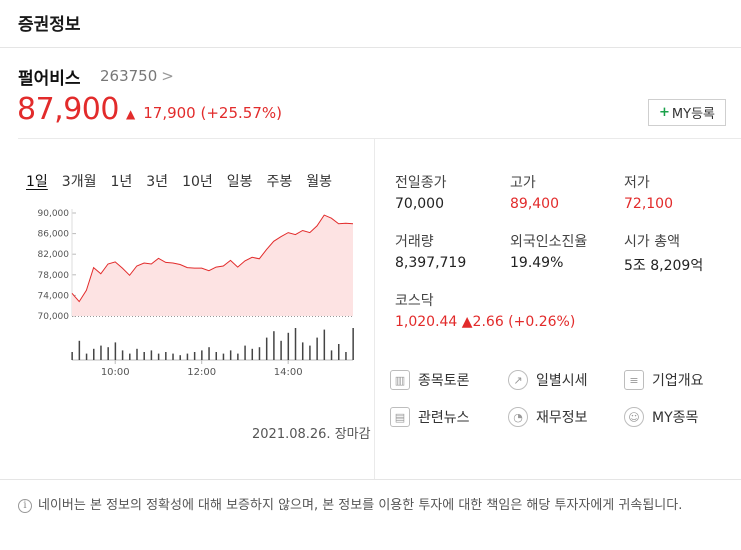  Describe the element at coordinates (664, 266) in the screenshot. I see `stat-value: 5조 8,209억` at that location.